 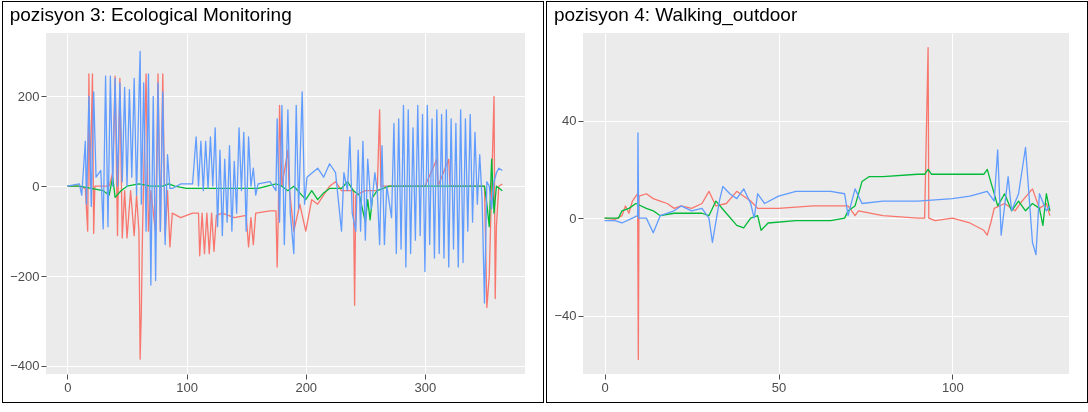 What do you see at coordinates (150, 14) in the screenshot?
I see `chart-title: pozisyon 3: Ecological Monitoring` at bounding box center [150, 14].